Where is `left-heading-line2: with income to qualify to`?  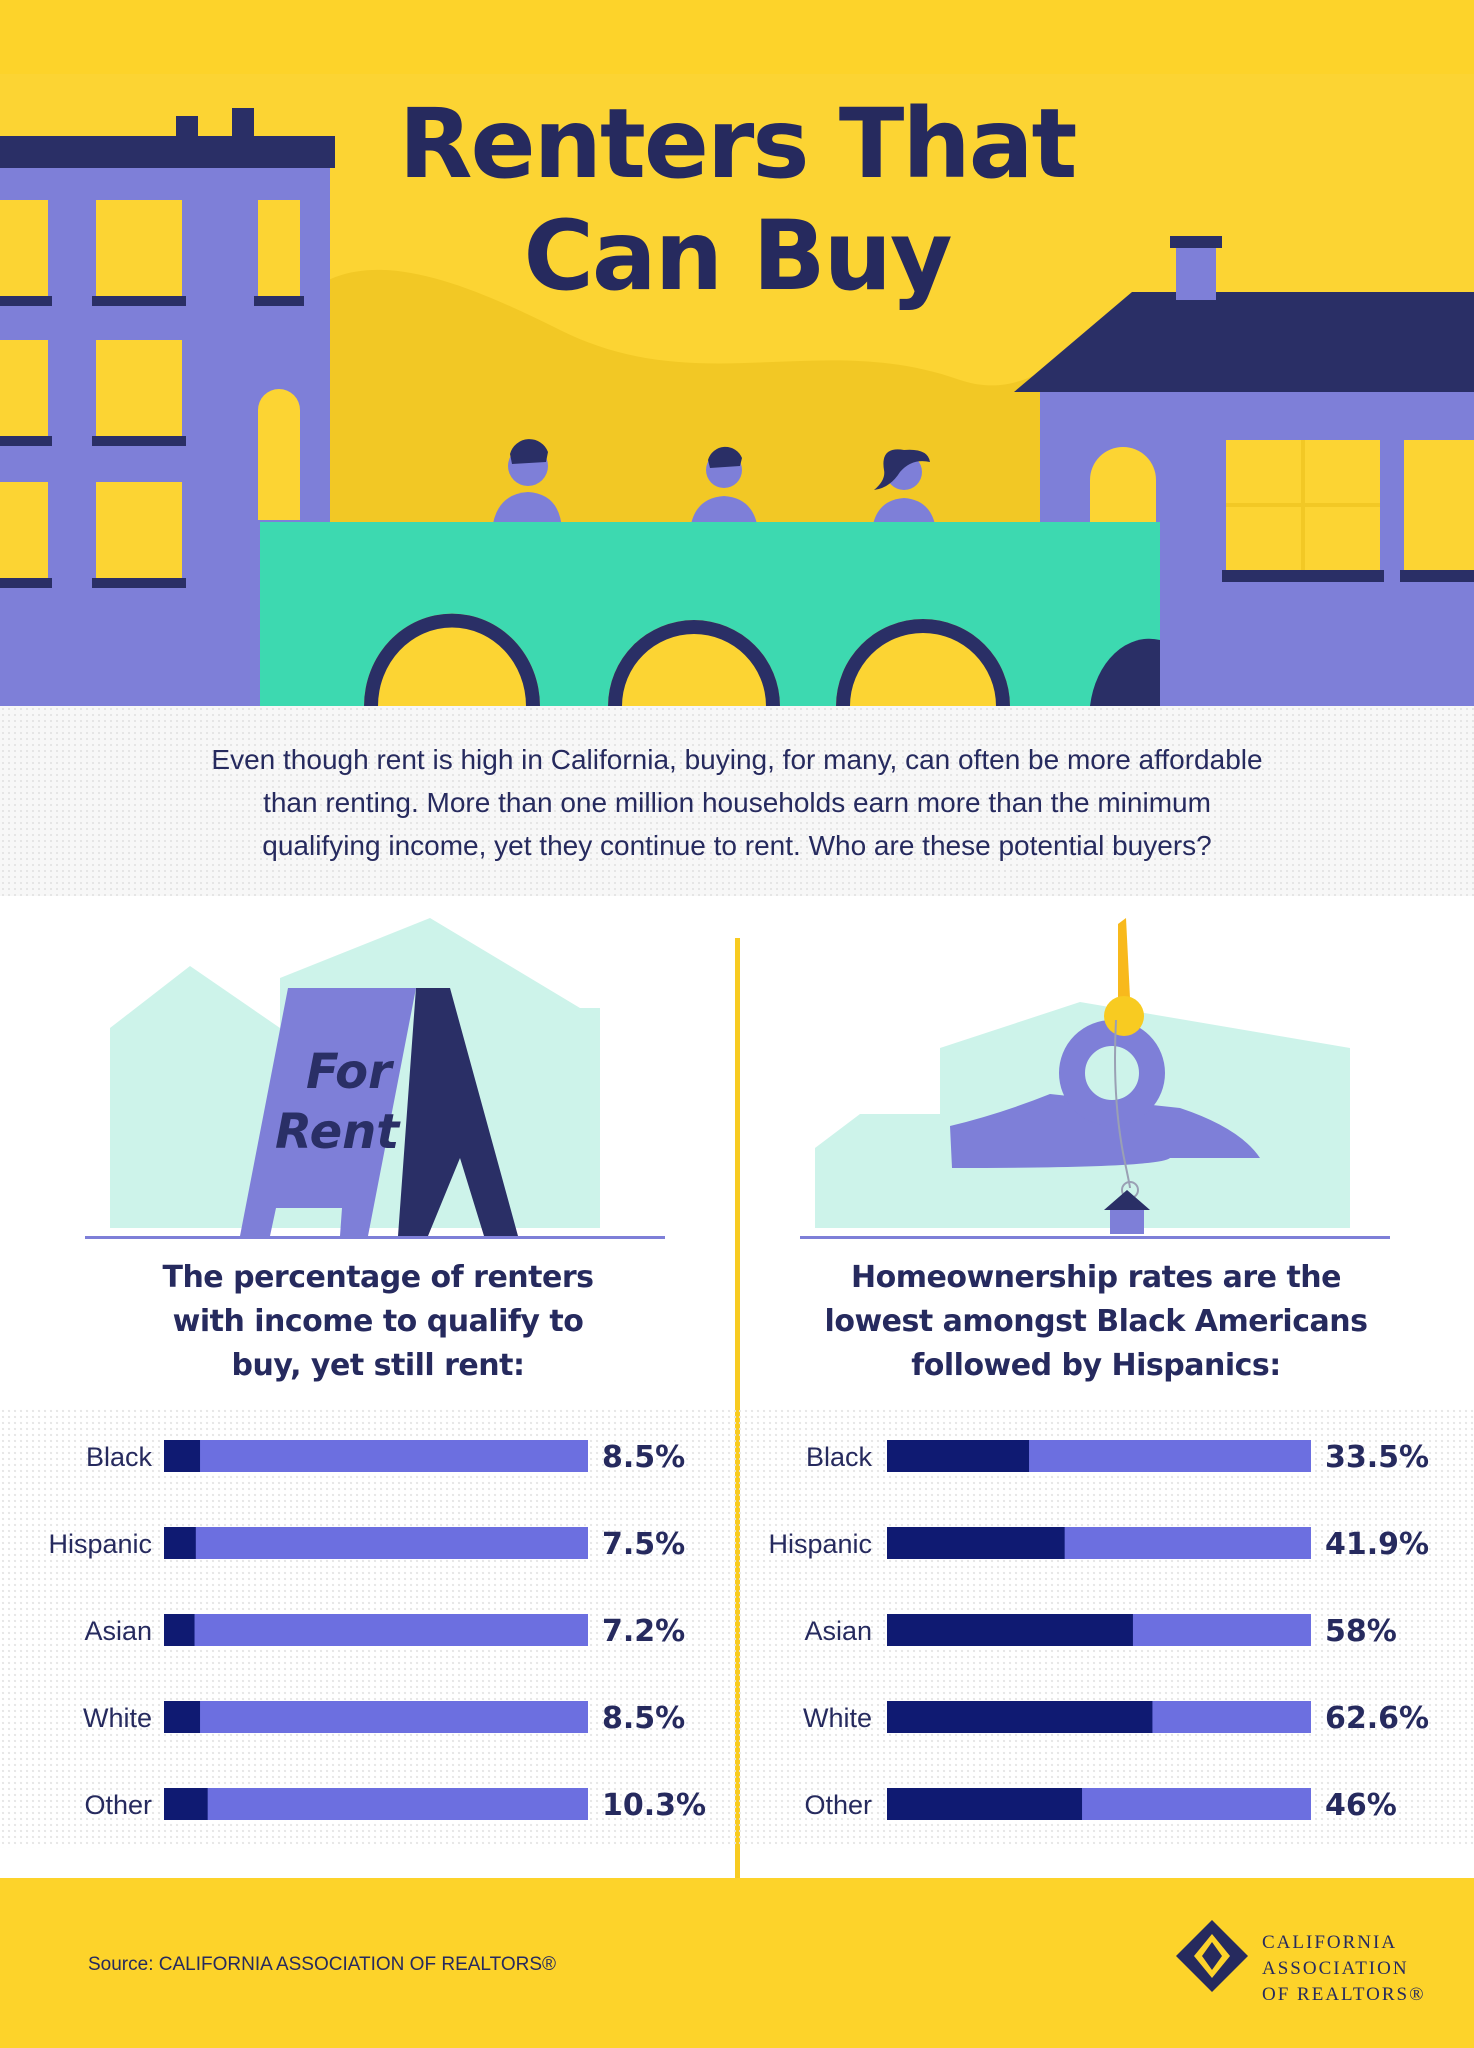
left-heading-line2: with income to qualify to is located at coordinates (378, 1321).